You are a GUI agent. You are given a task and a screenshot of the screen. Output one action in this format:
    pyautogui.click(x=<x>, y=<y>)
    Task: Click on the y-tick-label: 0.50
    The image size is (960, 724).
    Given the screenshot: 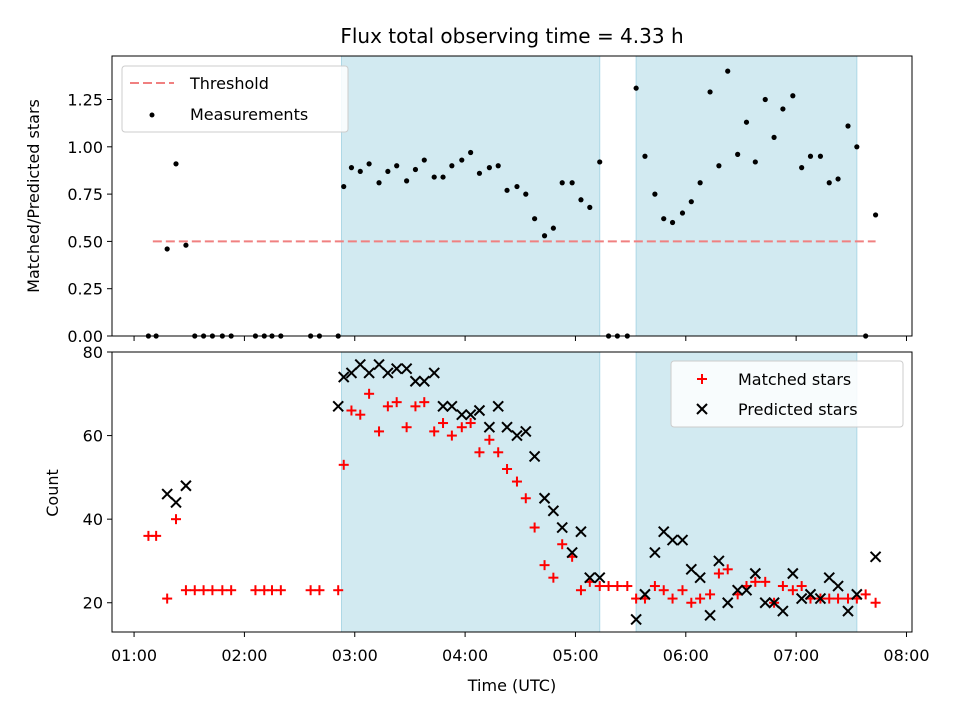 What is the action you would take?
    pyautogui.click(x=85, y=241)
    